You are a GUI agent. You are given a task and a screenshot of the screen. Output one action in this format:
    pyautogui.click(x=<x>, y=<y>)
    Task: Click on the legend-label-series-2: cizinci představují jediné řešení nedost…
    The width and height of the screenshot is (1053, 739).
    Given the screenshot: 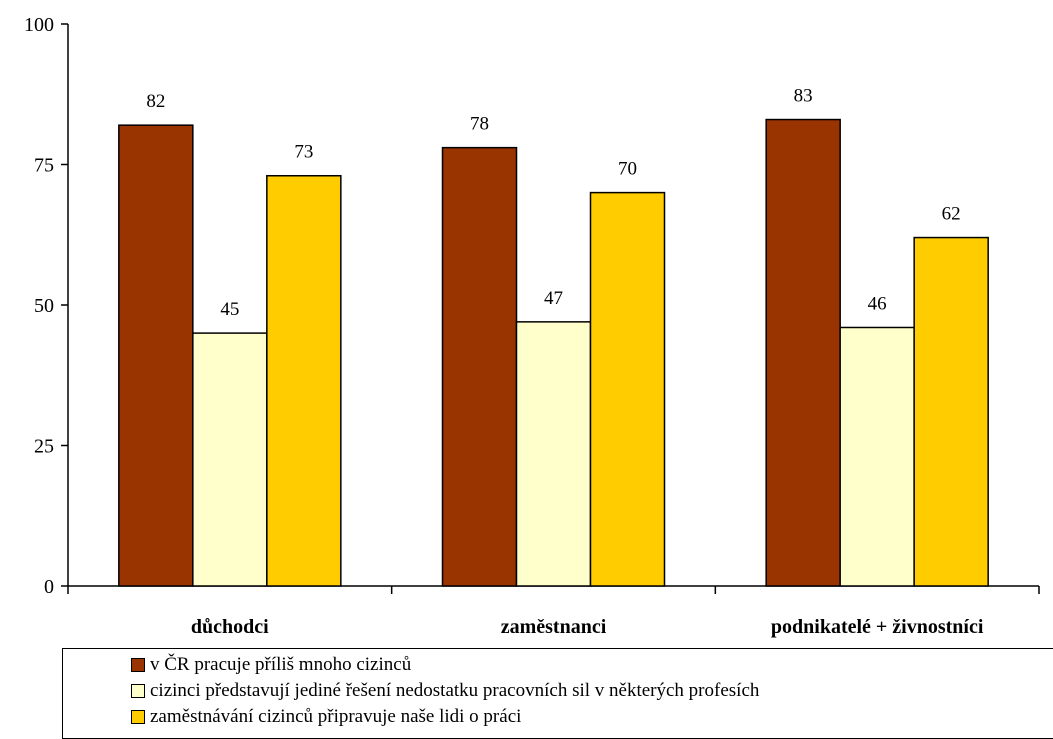 What is the action you would take?
    pyautogui.click(x=455, y=690)
    